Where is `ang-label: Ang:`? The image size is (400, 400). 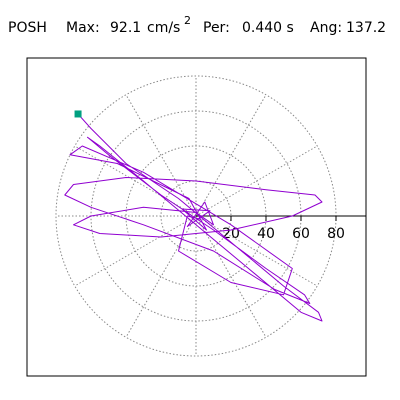
ang-label: Ang: is located at coordinates (326, 28).